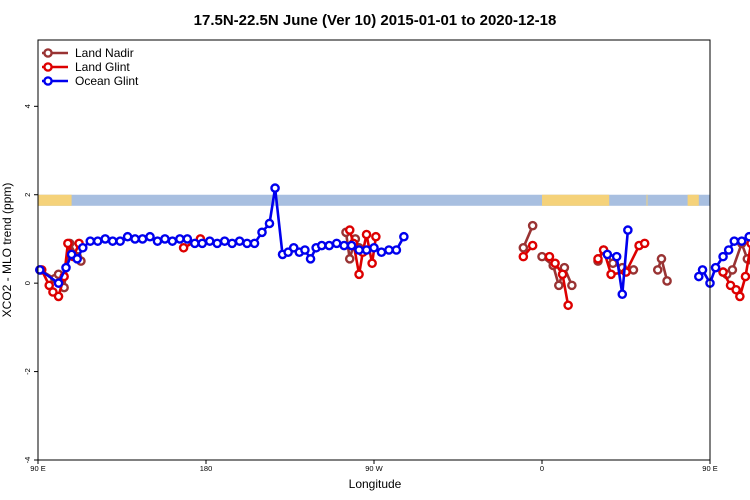 Image resolution: width=750 pixels, height=500 pixels. What do you see at coordinates (27, 283) in the screenshot?
I see `y-tick-label: 0` at bounding box center [27, 283].